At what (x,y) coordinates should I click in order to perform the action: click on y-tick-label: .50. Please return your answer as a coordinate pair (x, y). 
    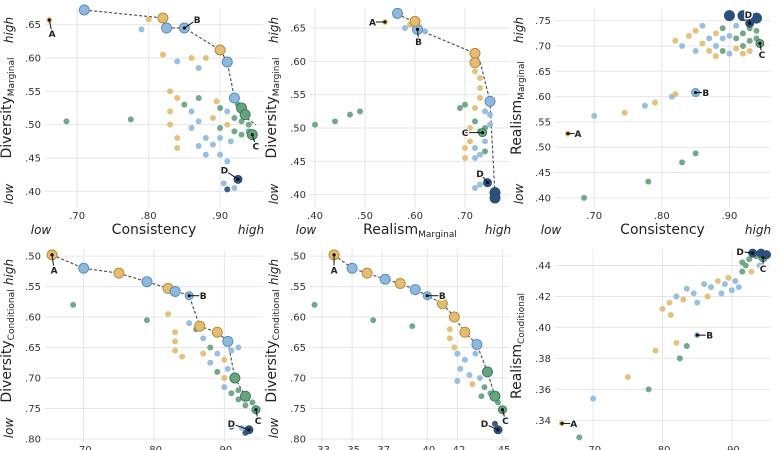
    Looking at the image, I should click on (33, 125).